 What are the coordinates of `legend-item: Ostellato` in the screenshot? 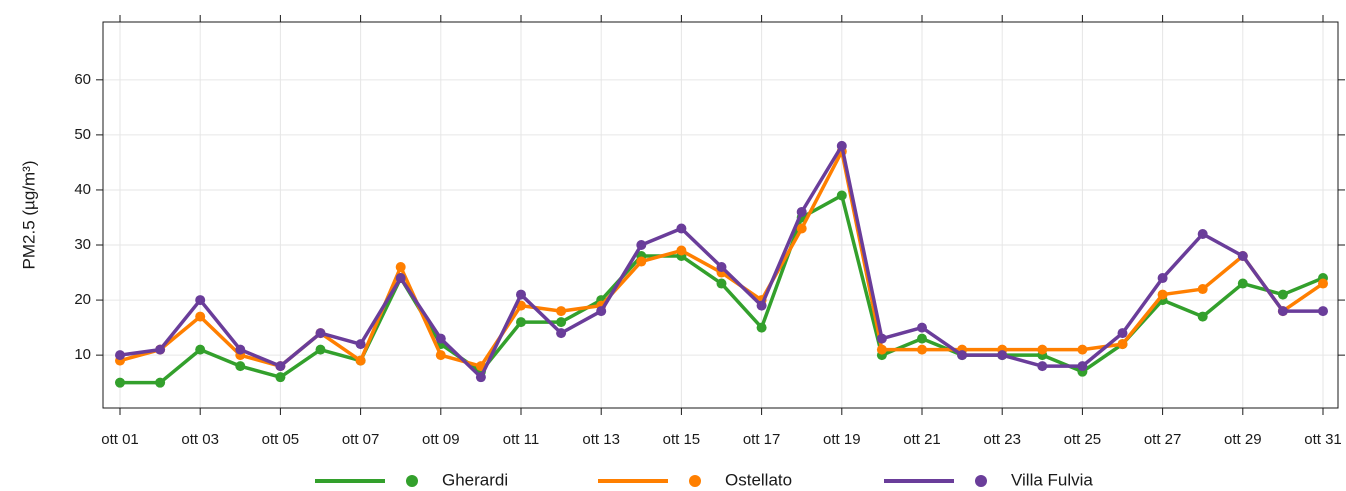 It's located at (695, 479).